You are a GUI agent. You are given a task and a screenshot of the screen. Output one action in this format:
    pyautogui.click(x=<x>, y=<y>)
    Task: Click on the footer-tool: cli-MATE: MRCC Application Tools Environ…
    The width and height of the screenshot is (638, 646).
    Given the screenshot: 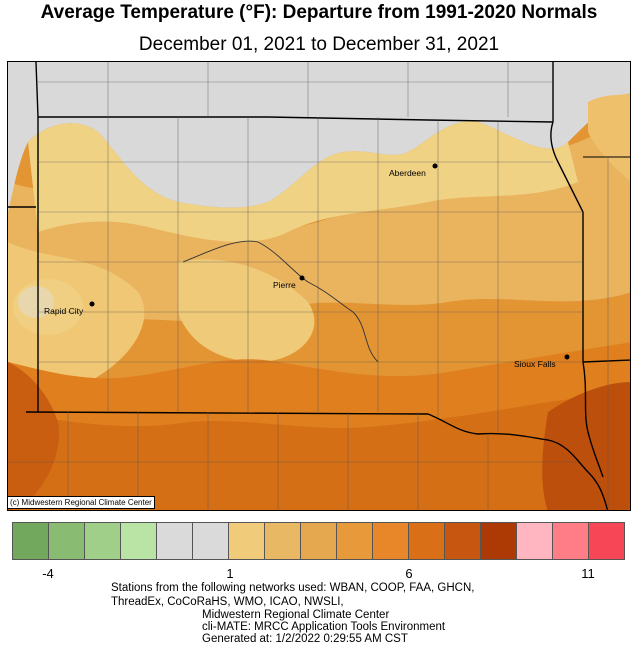 What is the action you would take?
    pyautogui.click(x=324, y=627)
    